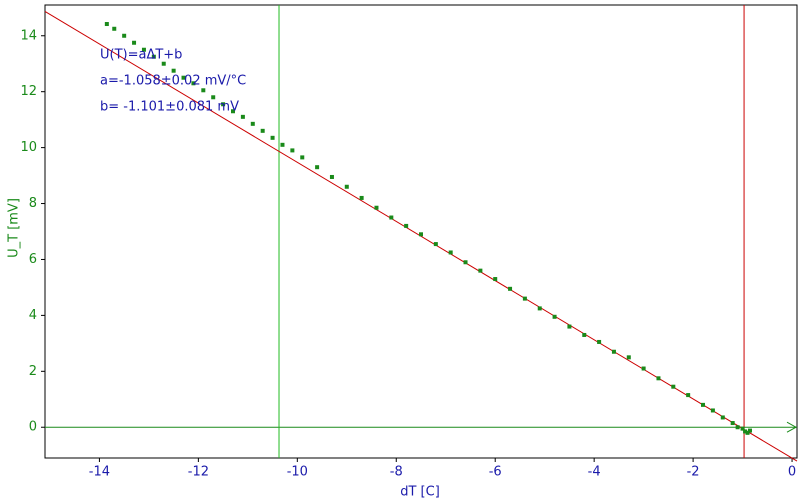 This screenshot has width=800, height=504. Describe the element at coordinates (33, 427) in the screenshot. I see `y-tick-label: 0` at that location.